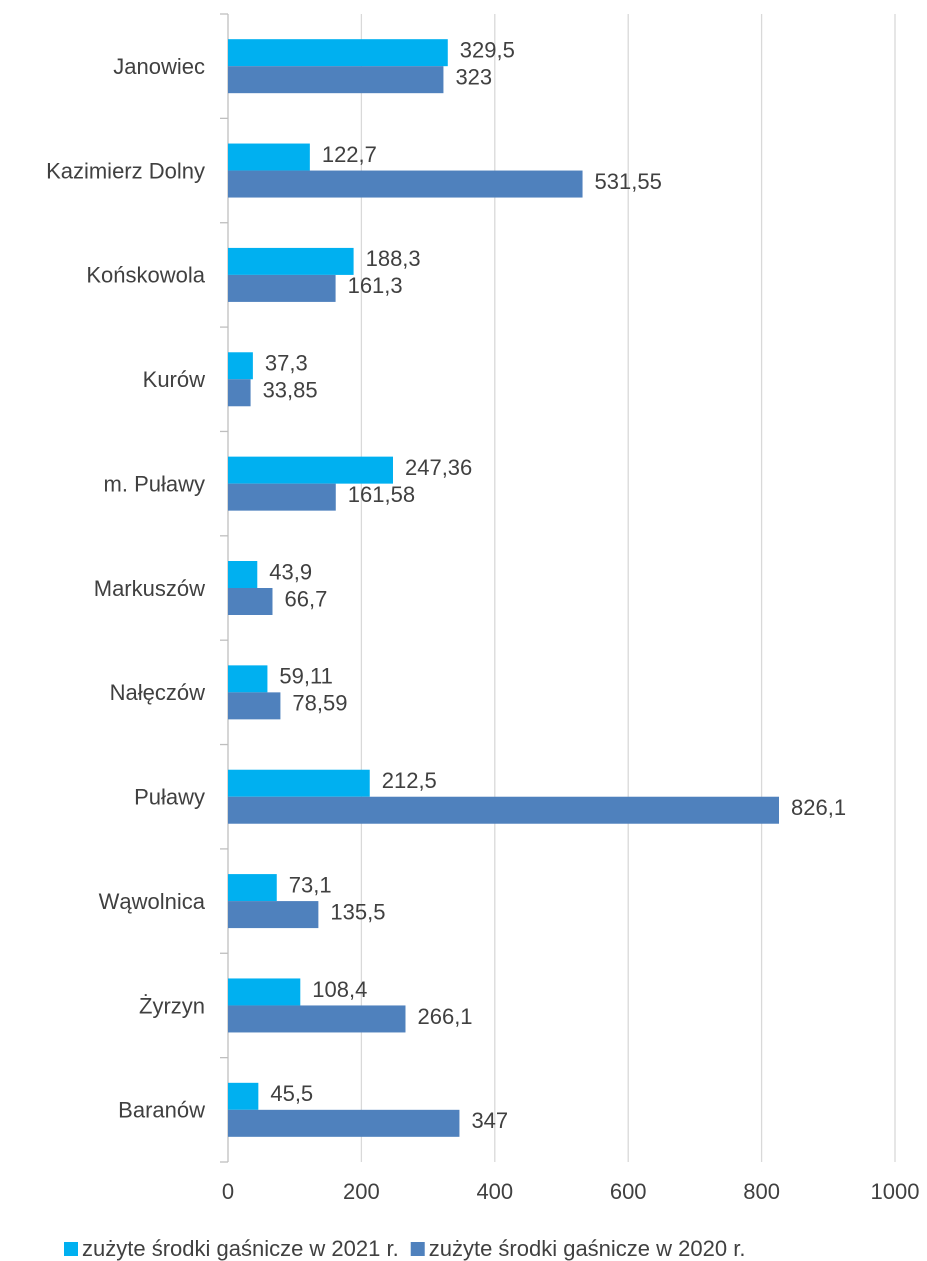 The width and height of the screenshot is (927, 1261). What do you see at coordinates (494, 1191) in the screenshot?
I see `x-tick-label: 400` at bounding box center [494, 1191].